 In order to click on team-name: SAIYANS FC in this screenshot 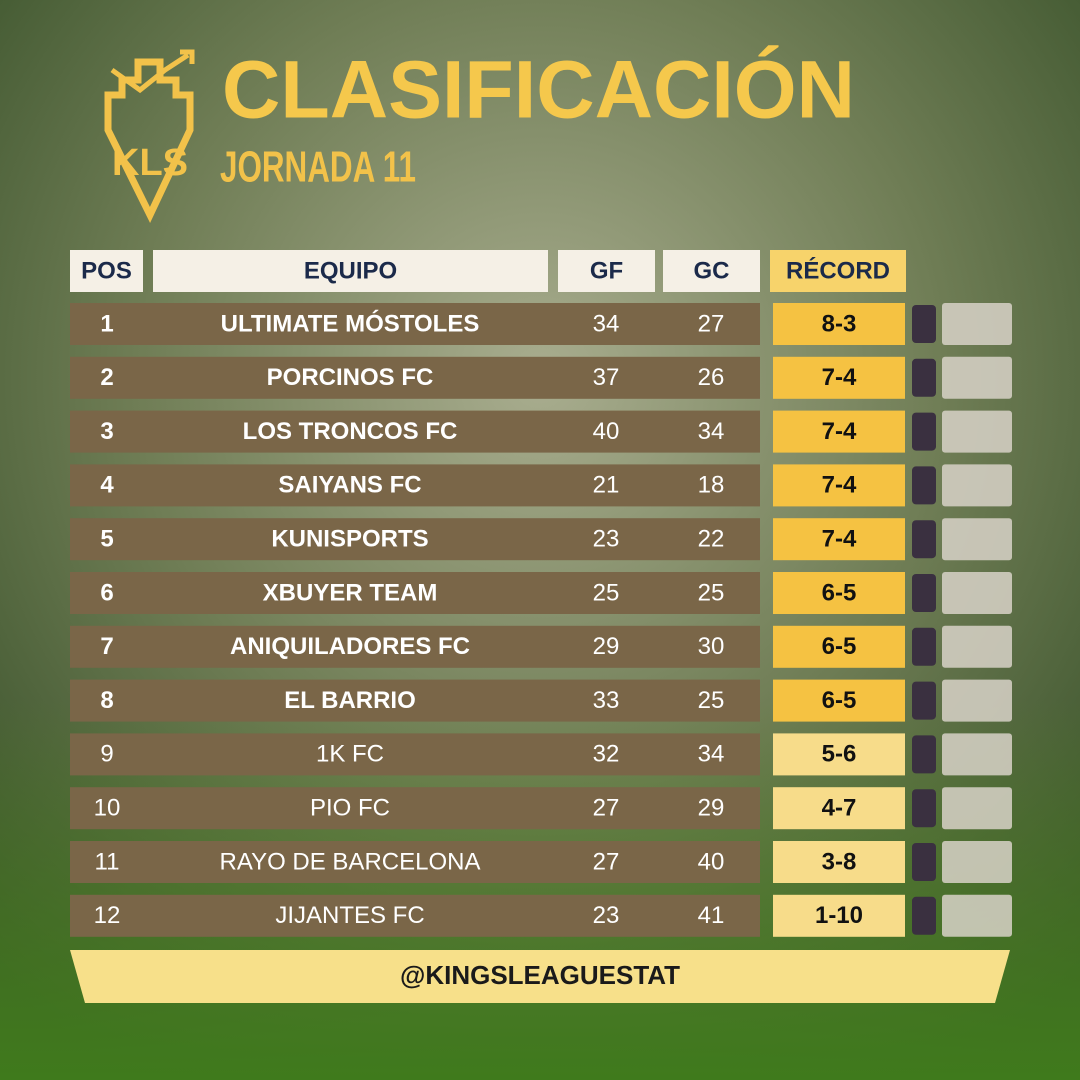, I will do `click(349, 485)`.